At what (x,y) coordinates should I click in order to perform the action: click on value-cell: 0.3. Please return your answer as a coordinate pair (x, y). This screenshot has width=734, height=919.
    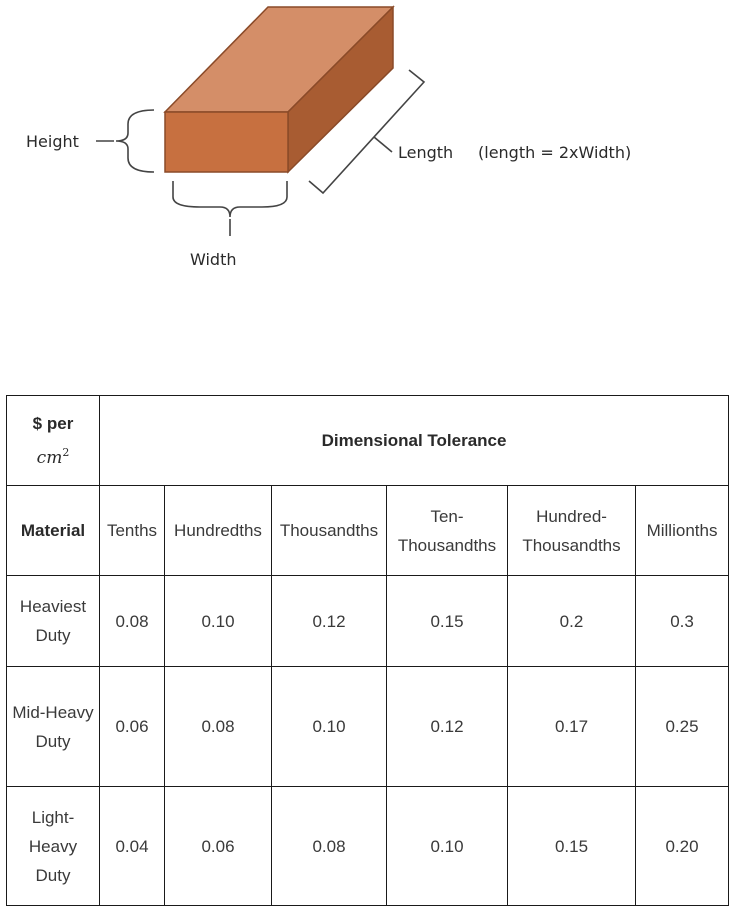
    Looking at the image, I should click on (682, 621).